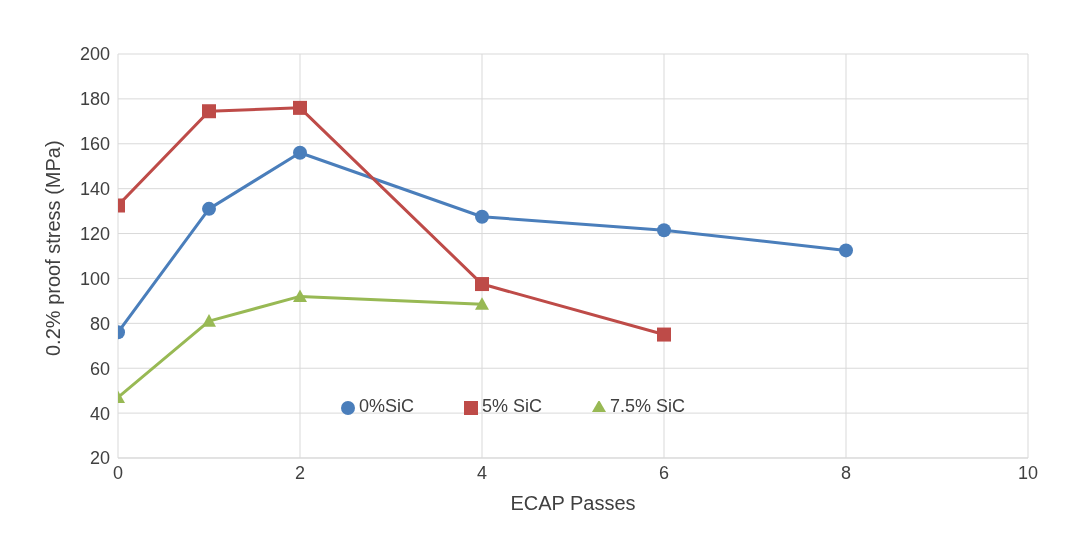  I want to click on x-tick-label: 6, so click(664, 472).